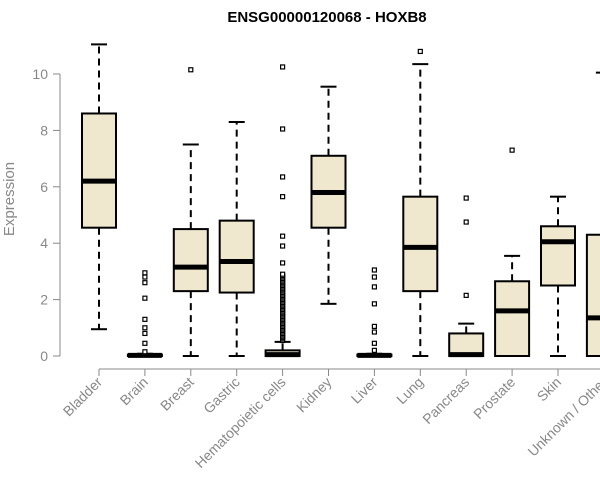  What do you see at coordinates (9, 199) in the screenshot?
I see `y-axis-label: Expression` at bounding box center [9, 199].